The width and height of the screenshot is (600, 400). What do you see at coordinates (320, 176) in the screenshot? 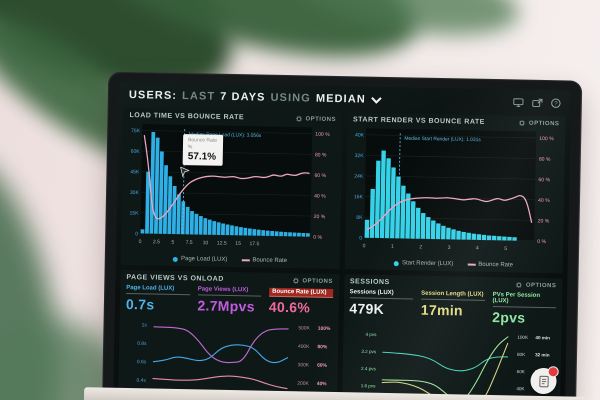
I see `svg-text: 60 %` at bounding box center [320, 176].